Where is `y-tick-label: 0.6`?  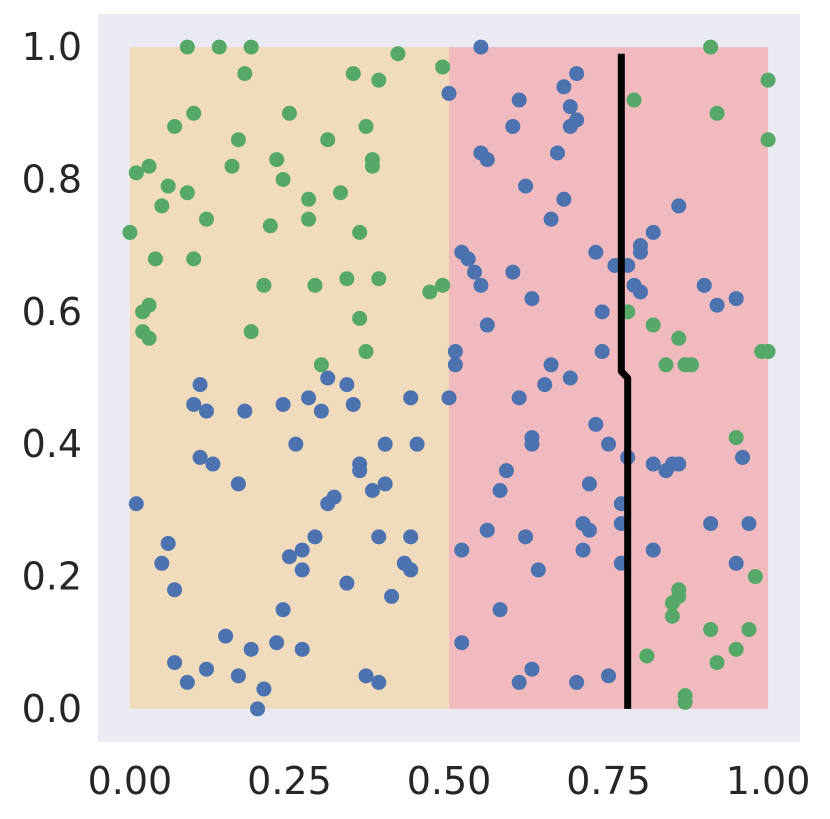 y-tick-label: 0.6 is located at coordinates (52, 312).